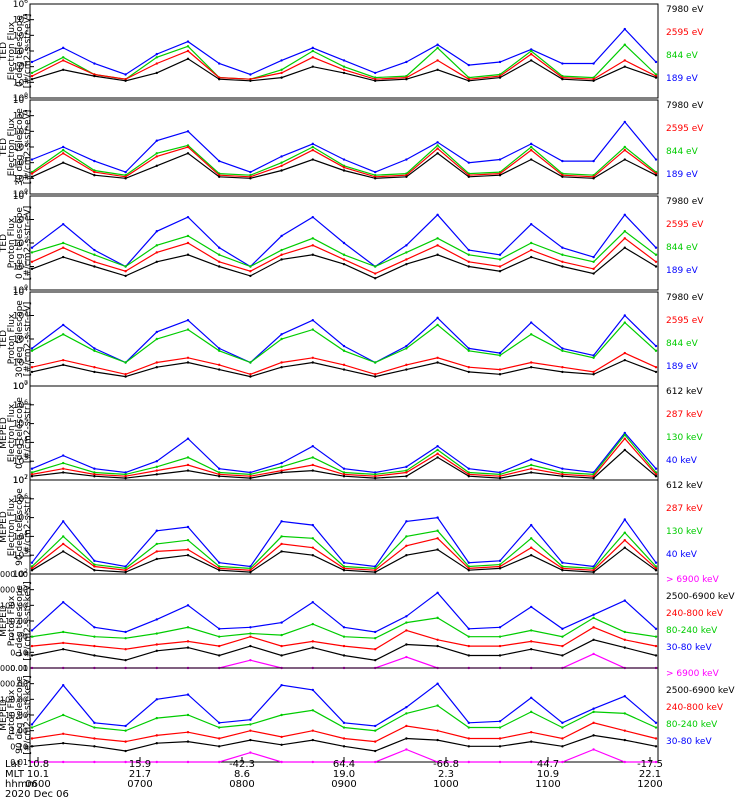  I want to click on legend-entry: 80-240 keV, so click(692, 631).